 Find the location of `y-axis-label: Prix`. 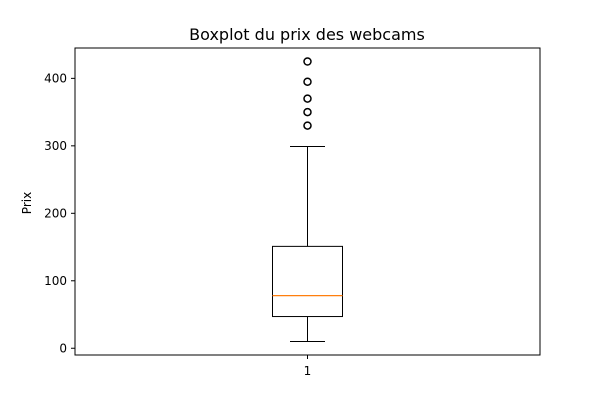

y-axis-label: Prix is located at coordinates (27, 203).